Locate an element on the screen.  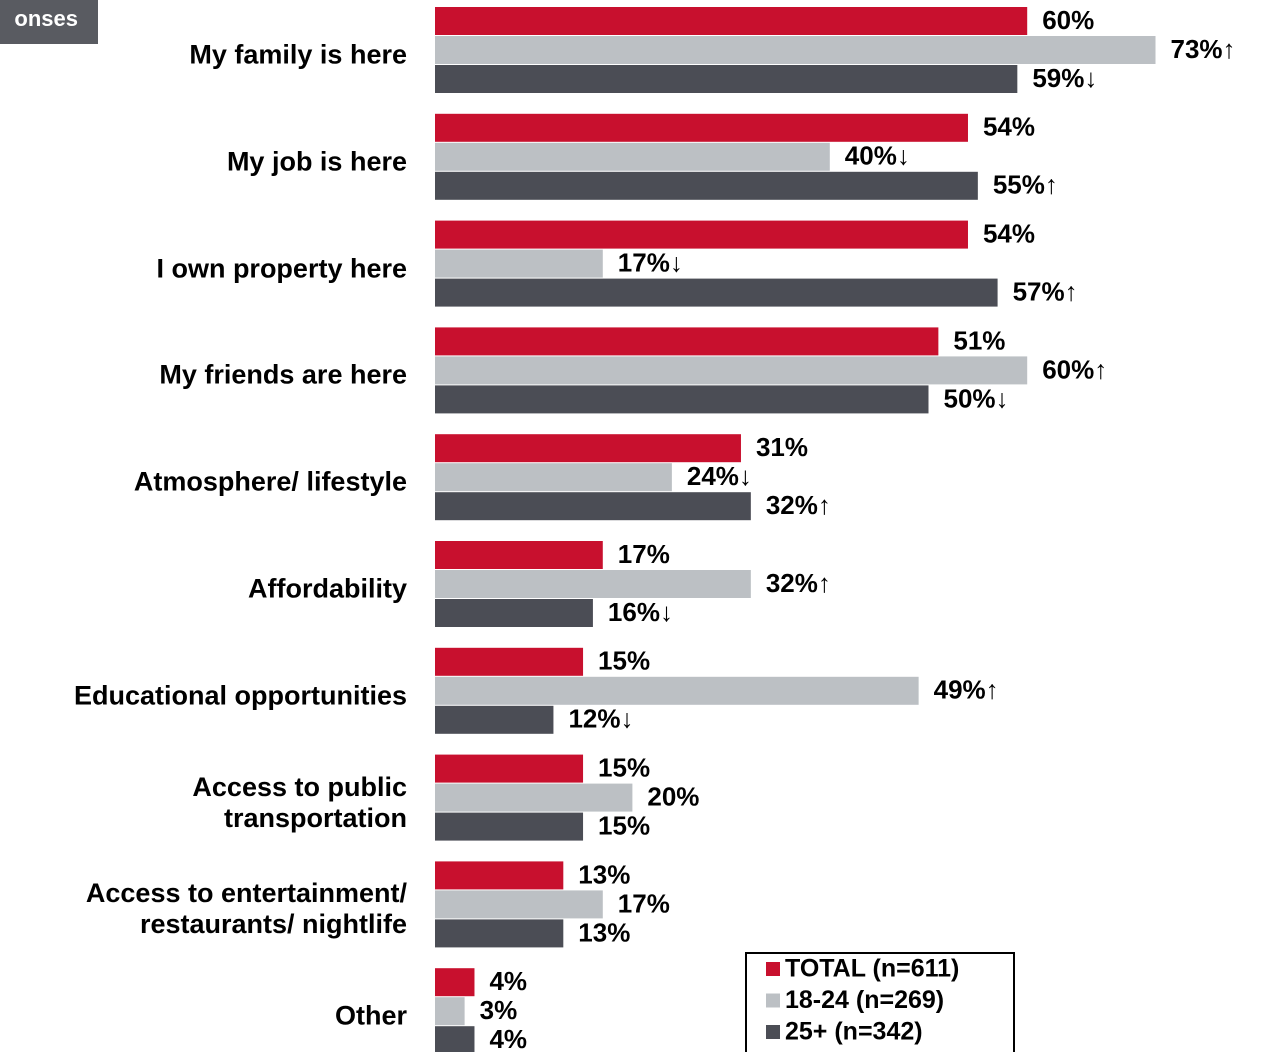
category-label: My job is here is located at coordinates (316, 161).